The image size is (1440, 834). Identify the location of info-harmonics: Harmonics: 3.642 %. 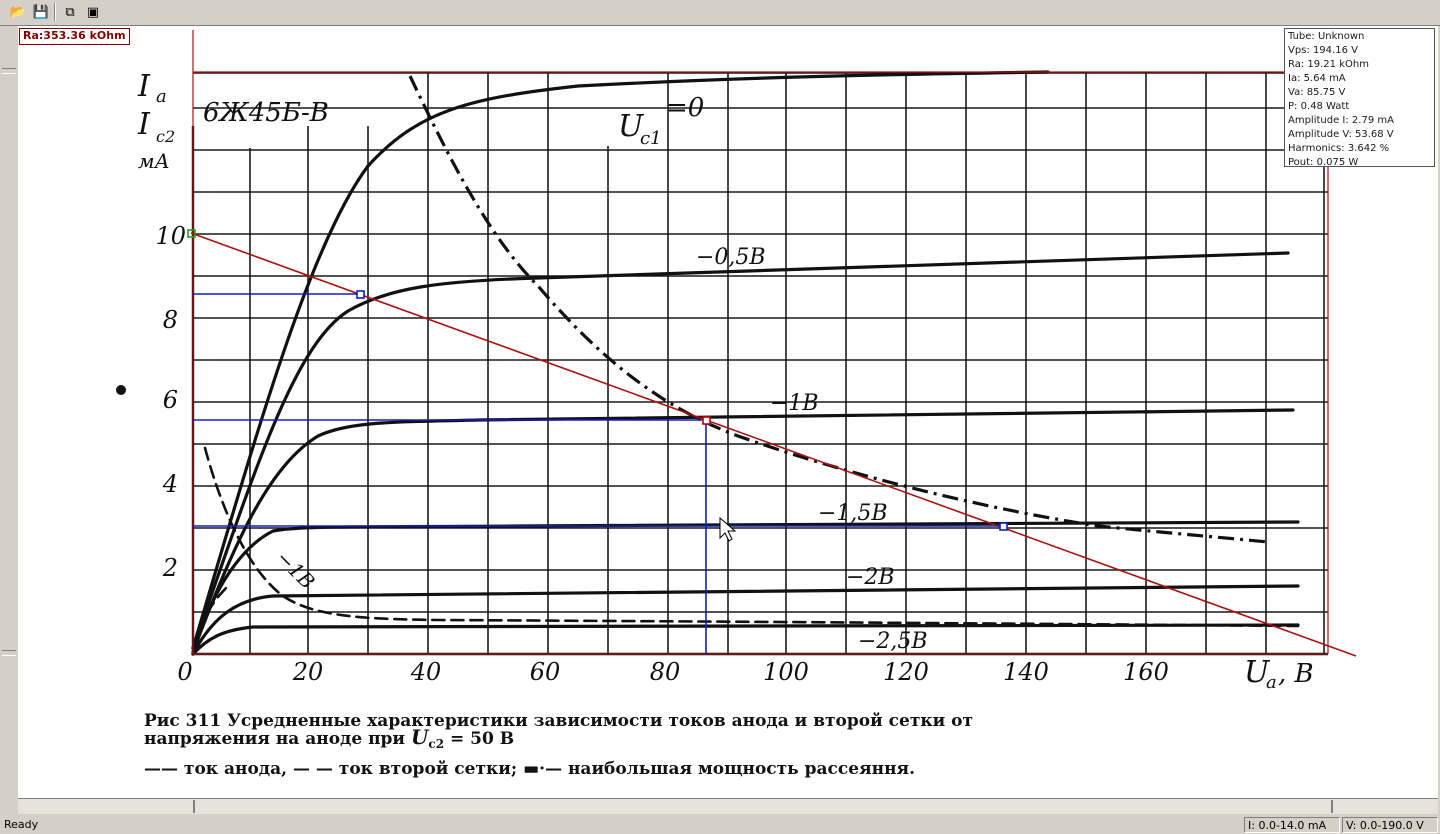
(1339, 148).